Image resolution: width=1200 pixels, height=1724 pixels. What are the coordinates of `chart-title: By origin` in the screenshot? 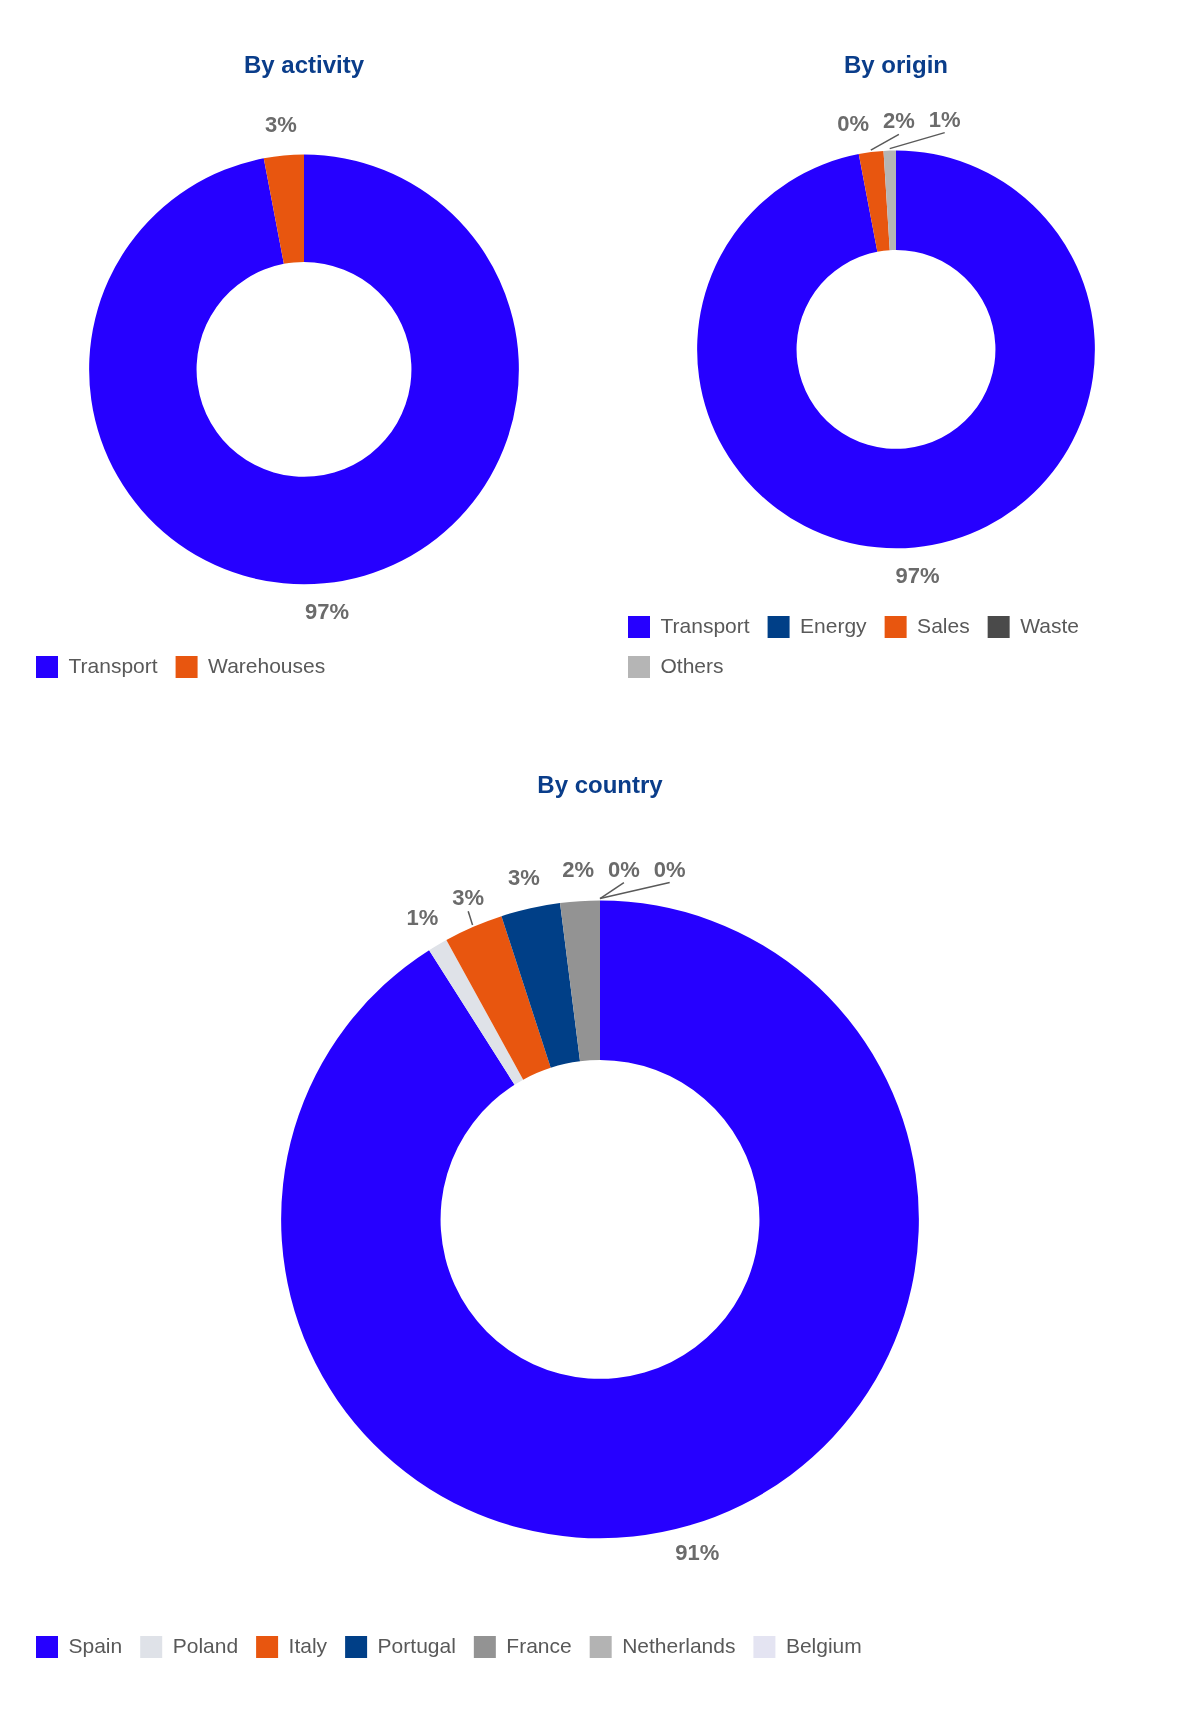 It's located at (896, 65).